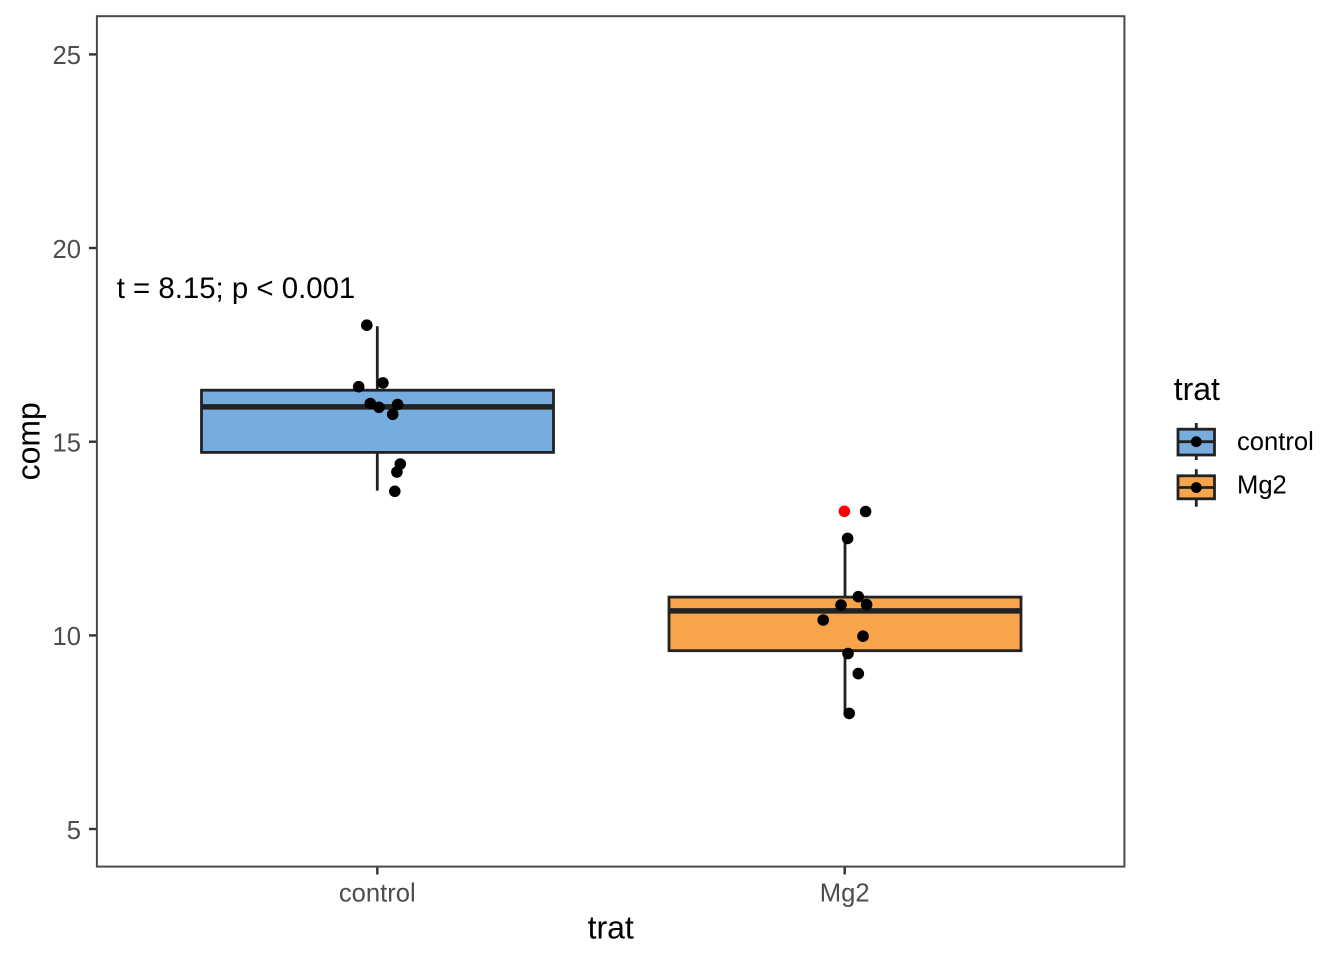  Describe the element at coordinates (74, 831) in the screenshot. I see `svg-text: 5` at that location.